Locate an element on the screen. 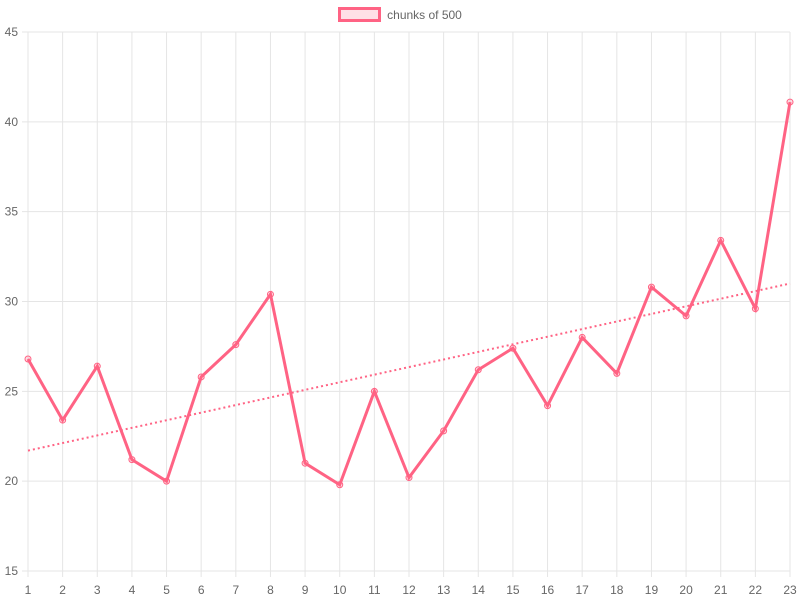 The image size is (800, 605). x-tick-label: 3 is located at coordinates (97, 590).